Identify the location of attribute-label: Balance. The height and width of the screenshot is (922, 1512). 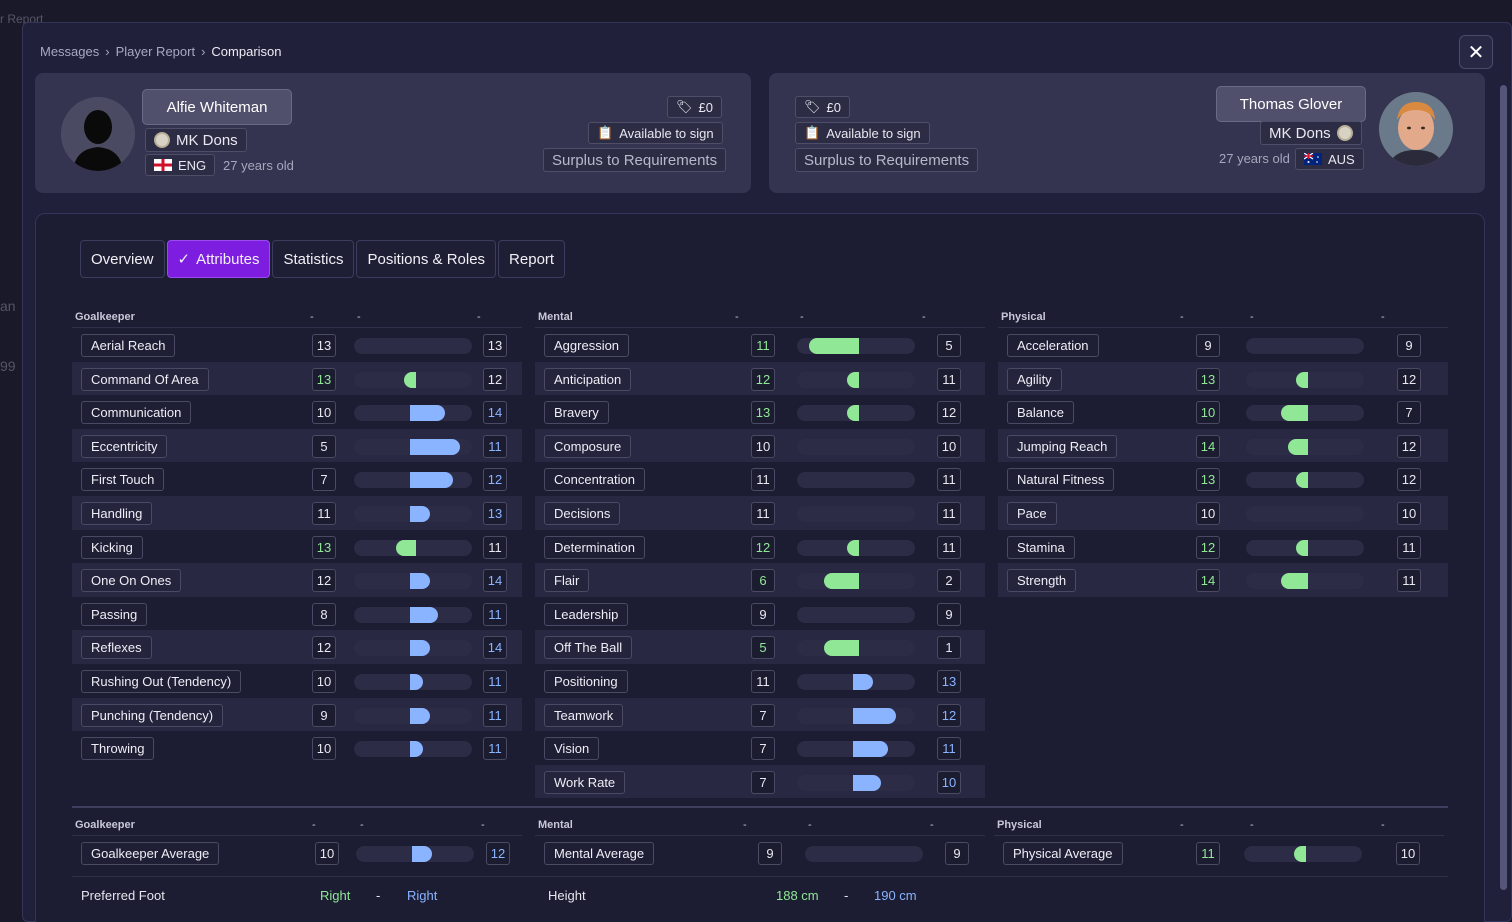
(1040, 413).